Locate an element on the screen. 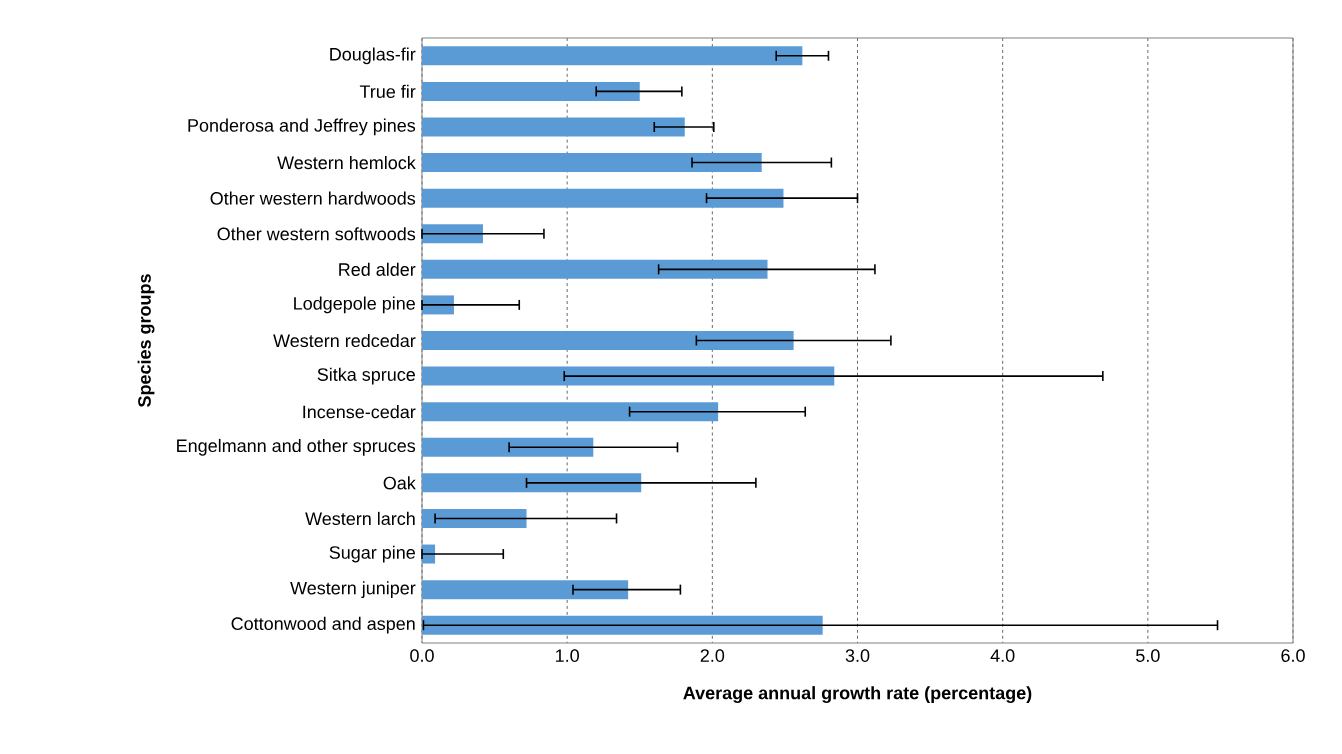 The image size is (1342, 754). y-tick-label: Douglas-fir is located at coordinates (373, 56).